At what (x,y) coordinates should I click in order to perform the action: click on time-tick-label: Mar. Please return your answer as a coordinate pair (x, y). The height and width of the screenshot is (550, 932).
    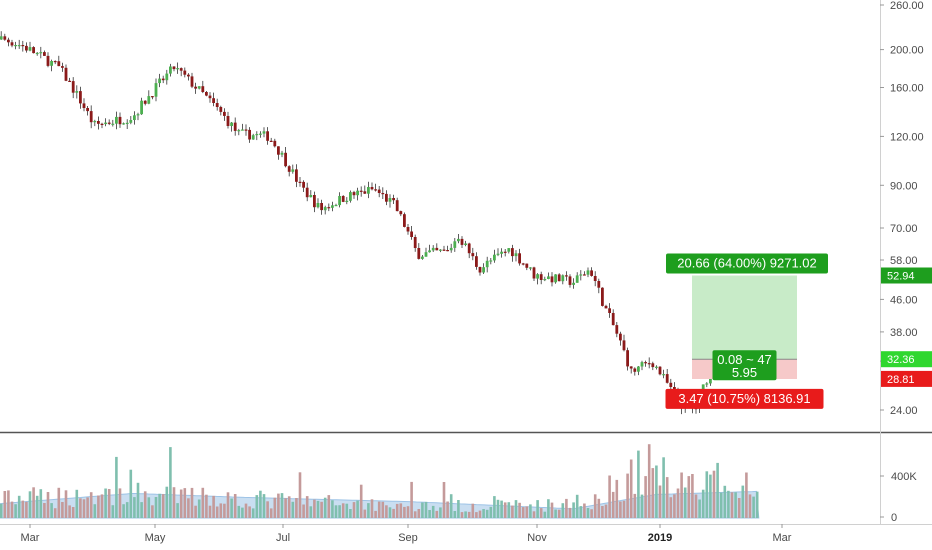
    Looking at the image, I should click on (30, 538).